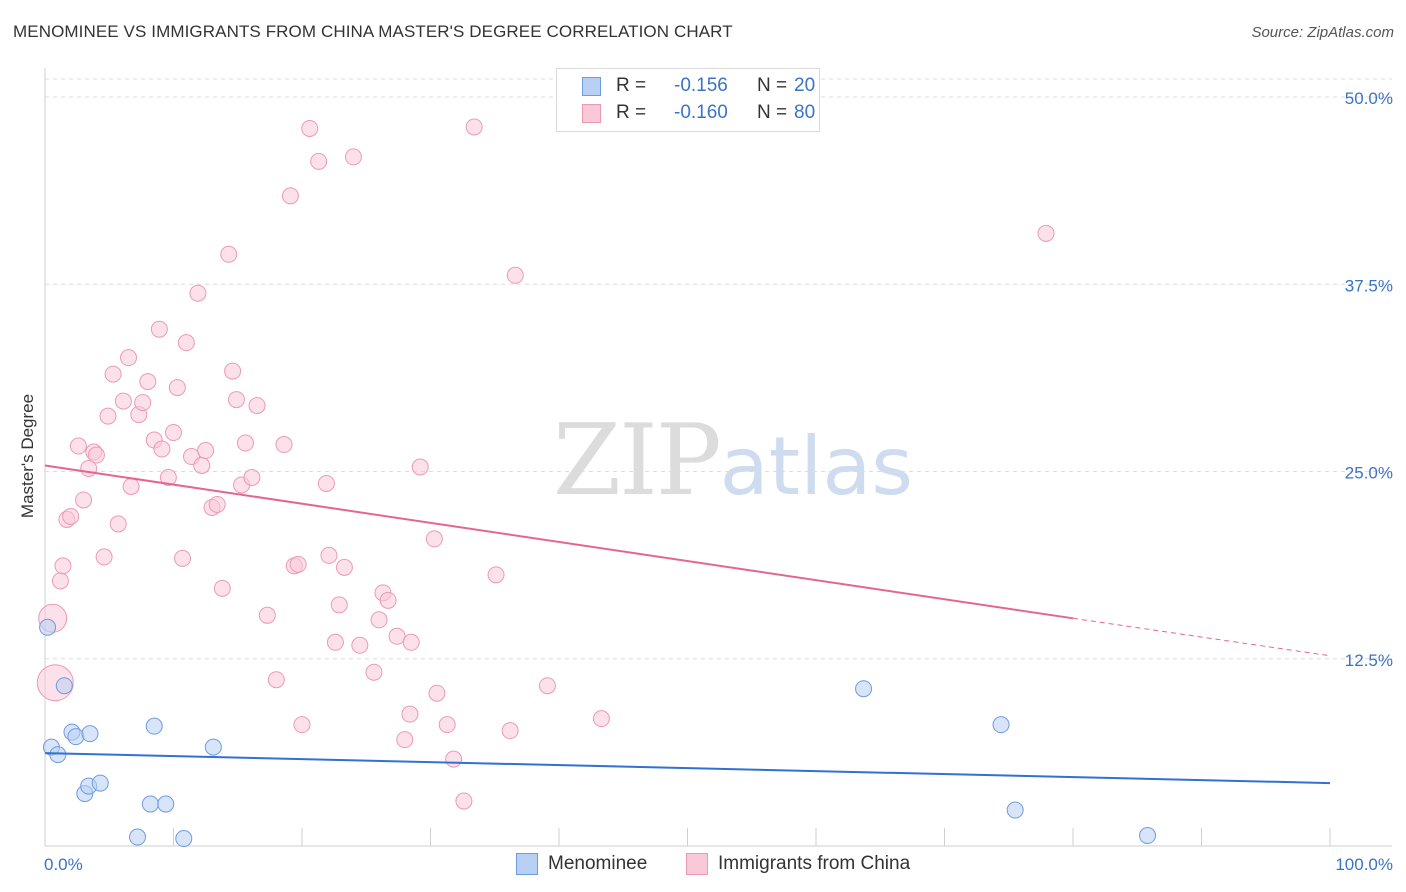  What do you see at coordinates (701, 112) in the screenshot?
I see `r-value: -0.160` at bounding box center [701, 112].